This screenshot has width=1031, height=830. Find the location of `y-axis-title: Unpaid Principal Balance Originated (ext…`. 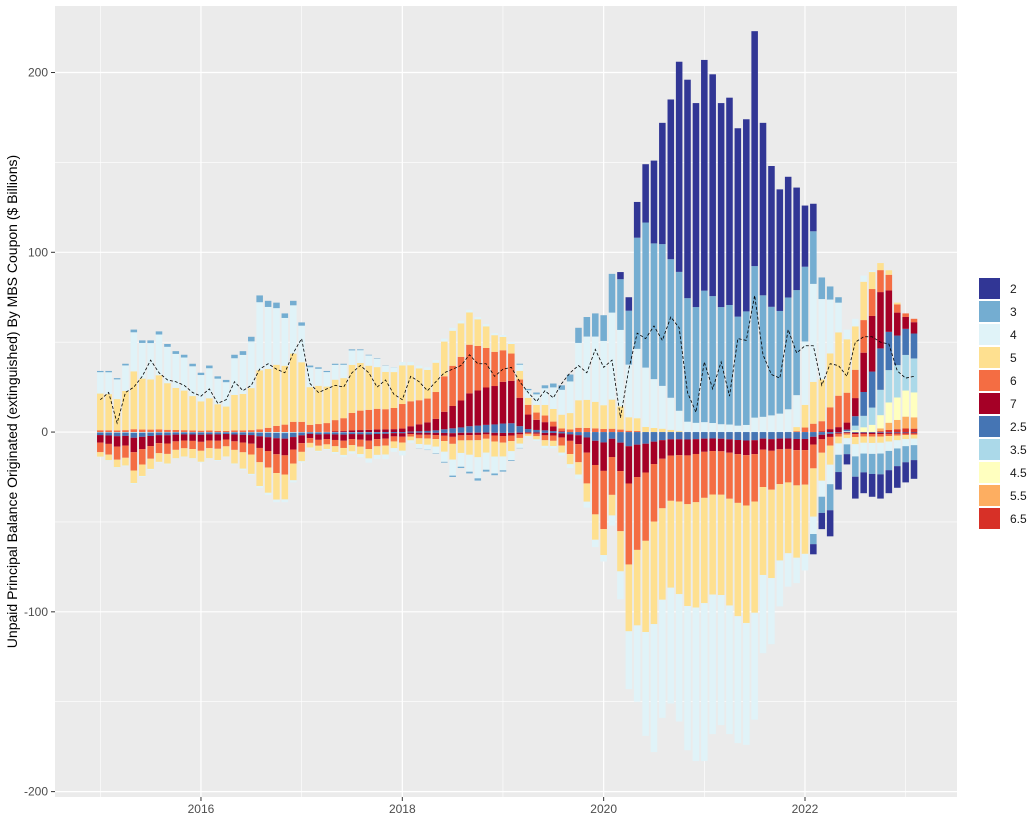

y-axis-title: Unpaid Principal Balance Originated (ext… is located at coordinates (12, 401).